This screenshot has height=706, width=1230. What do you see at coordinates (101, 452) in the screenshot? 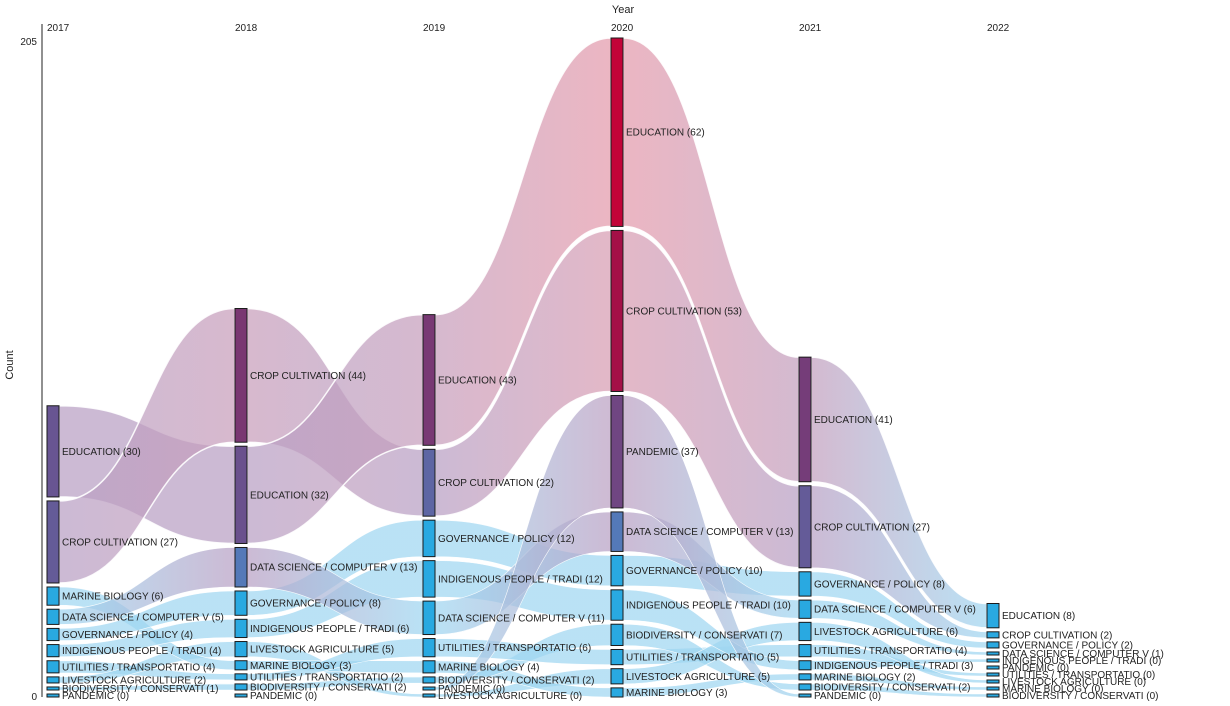
I see `node-label-2017-education: EDUCATION (30)` at bounding box center [101, 452].